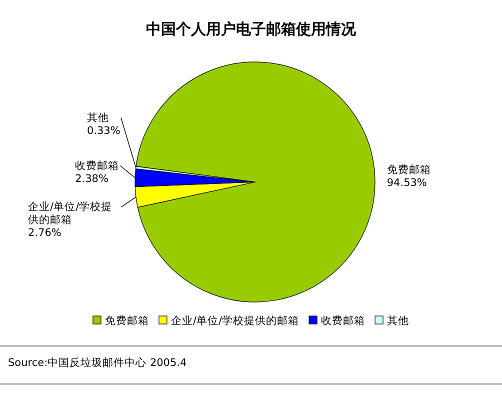 Image resolution: width=502 pixels, height=405 pixels. I want to click on legend-label: 收费邮箱, so click(343, 320).